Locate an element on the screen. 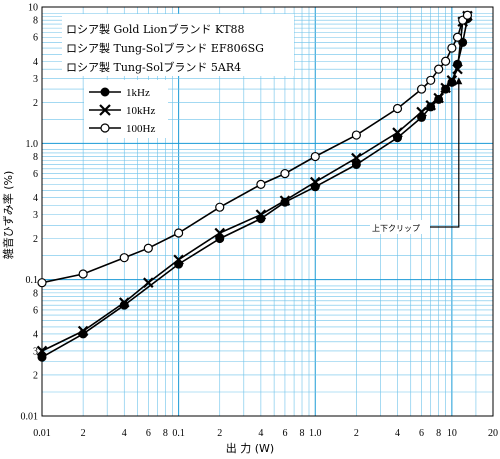  x-tick-label: 0.1 is located at coordinates (178, 433).